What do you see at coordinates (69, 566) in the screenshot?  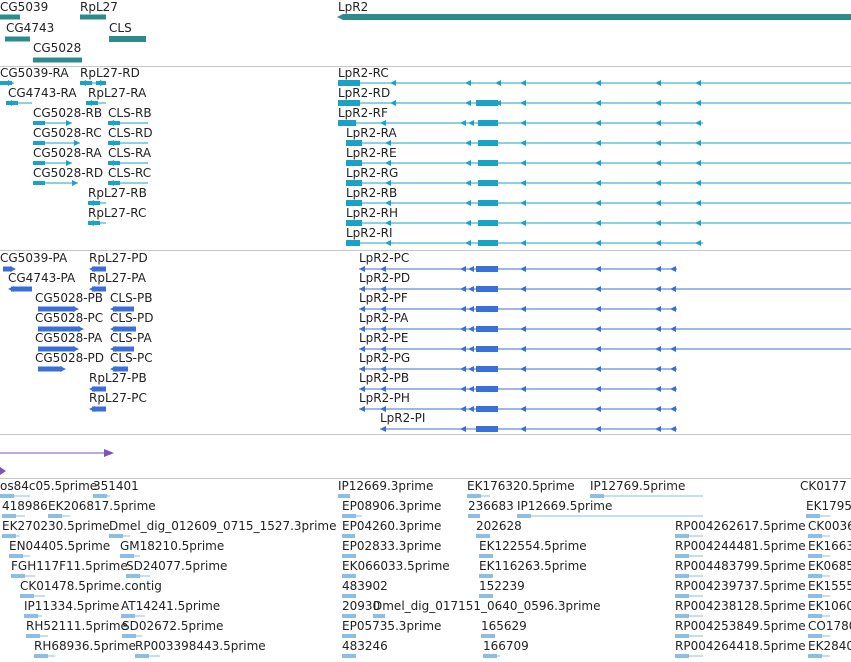 I see `est-label: FGH117F11.5prime` at bounding box center [69, 566].